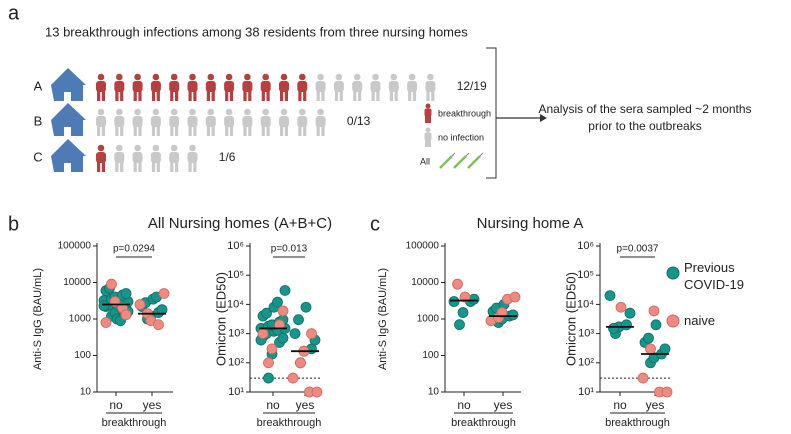 Image resolution: width=791 pixels, height=434 pixels. What do you see at coordinates (464, 113) in the screenshot?
I see `legend-label: breakthrough` at bounding box center [464, 113].